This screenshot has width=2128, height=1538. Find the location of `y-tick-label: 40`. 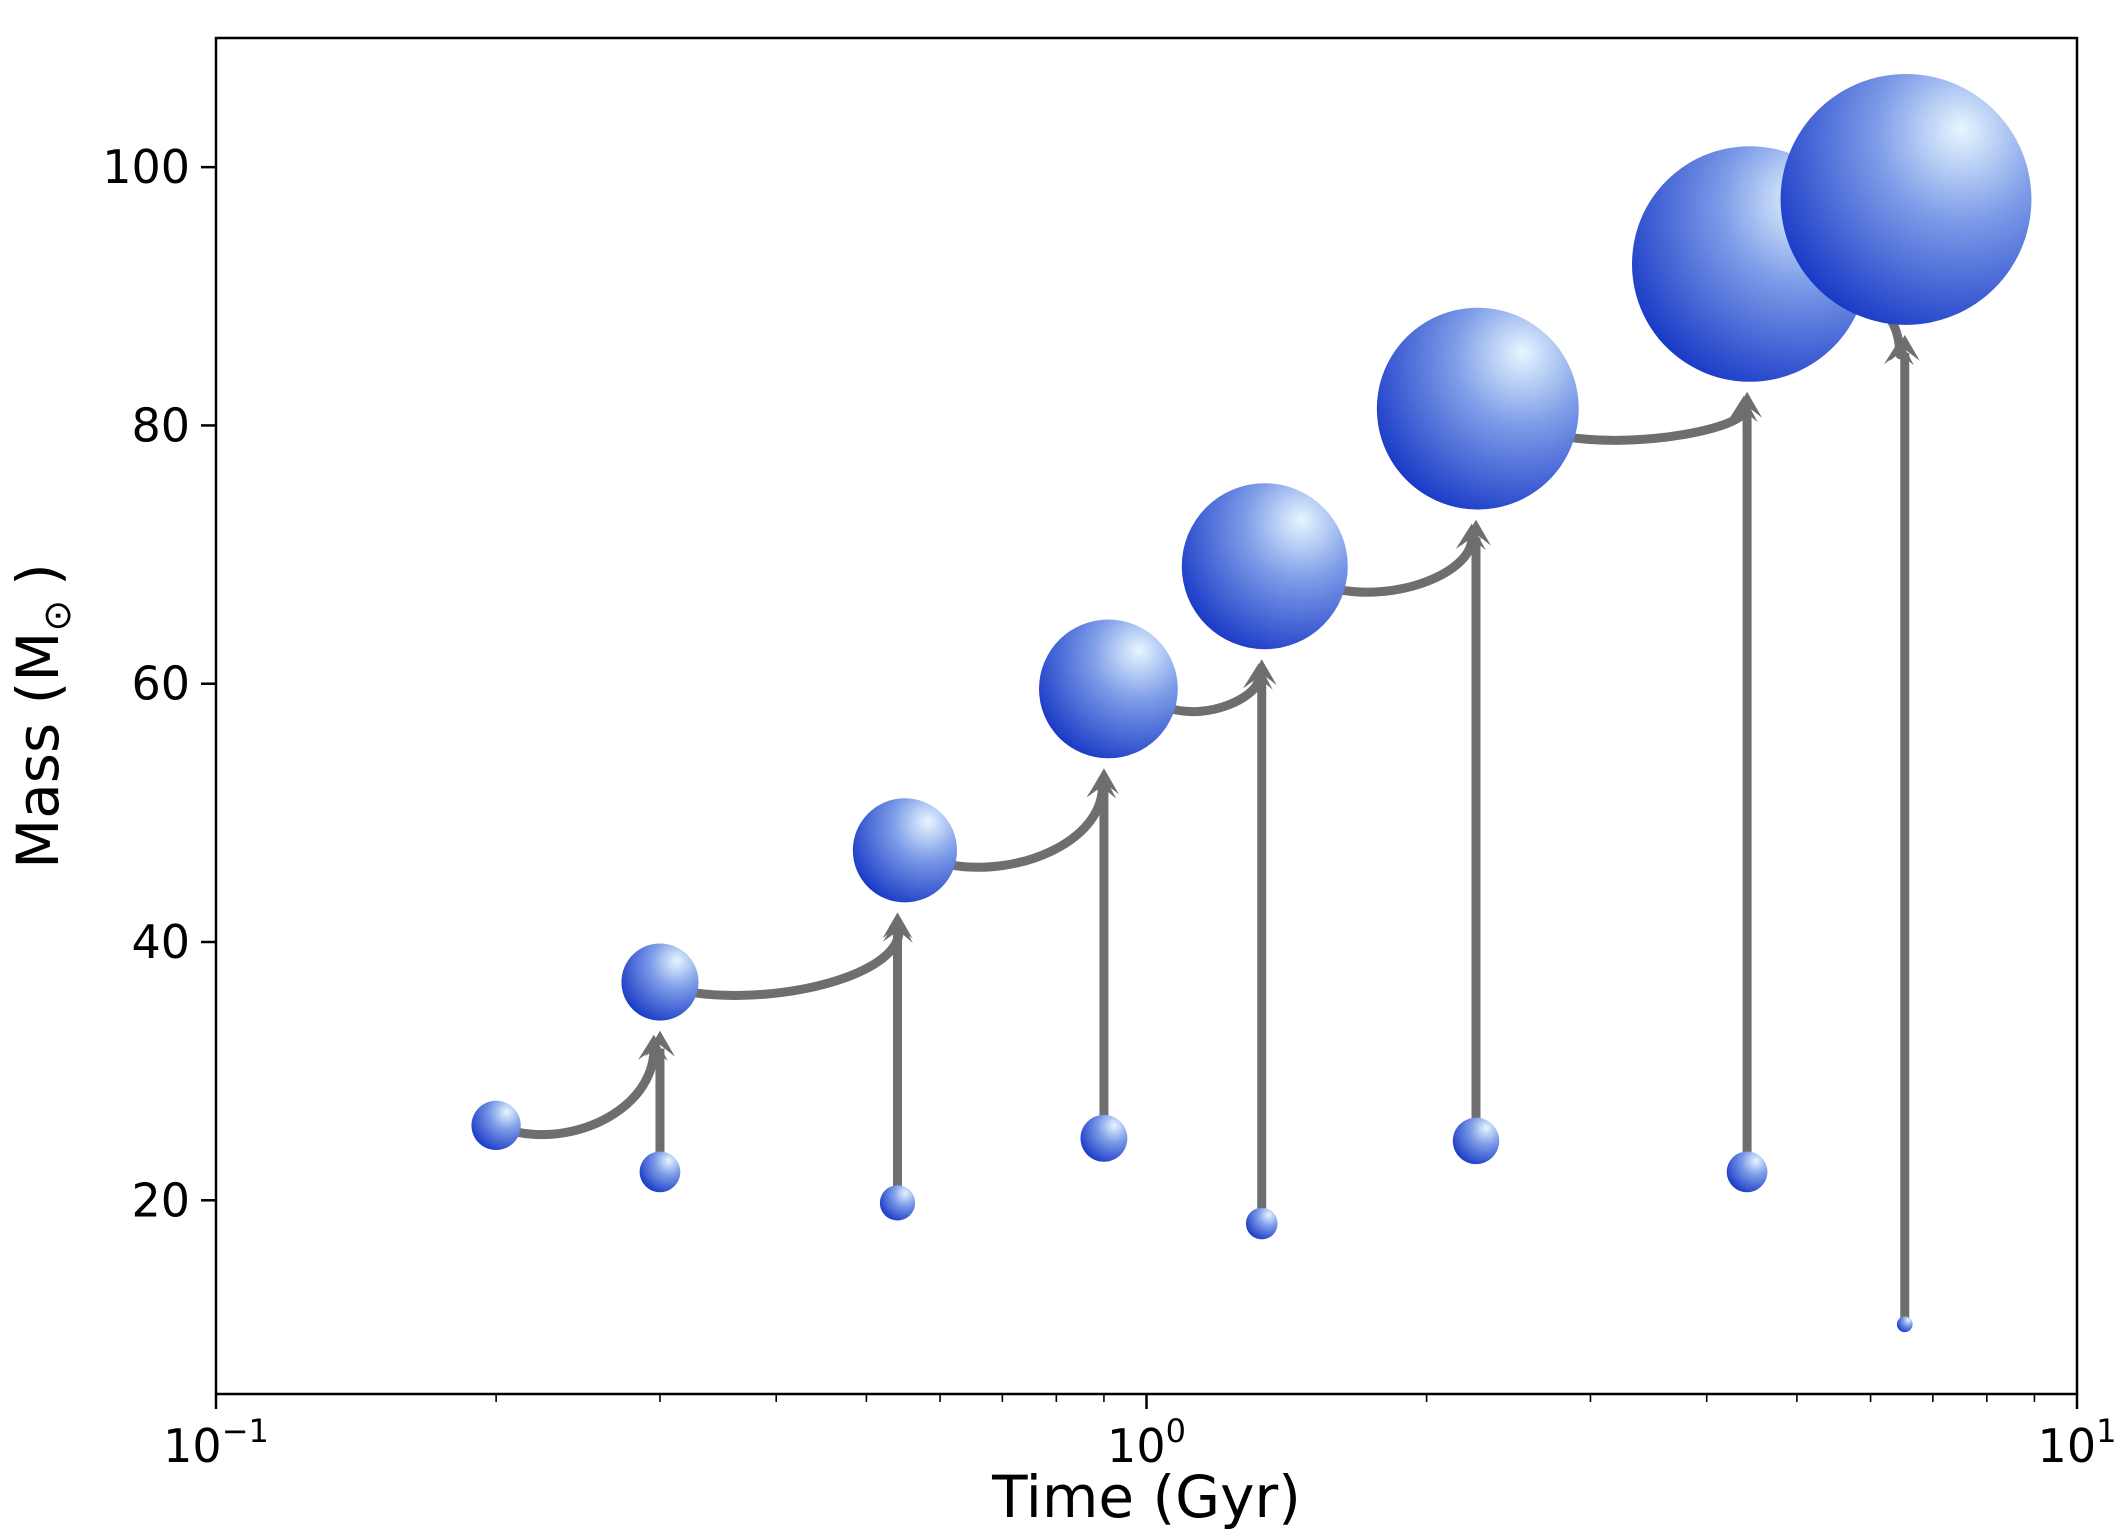

y-tick-label: 40 is located at coordinates (160, 942).